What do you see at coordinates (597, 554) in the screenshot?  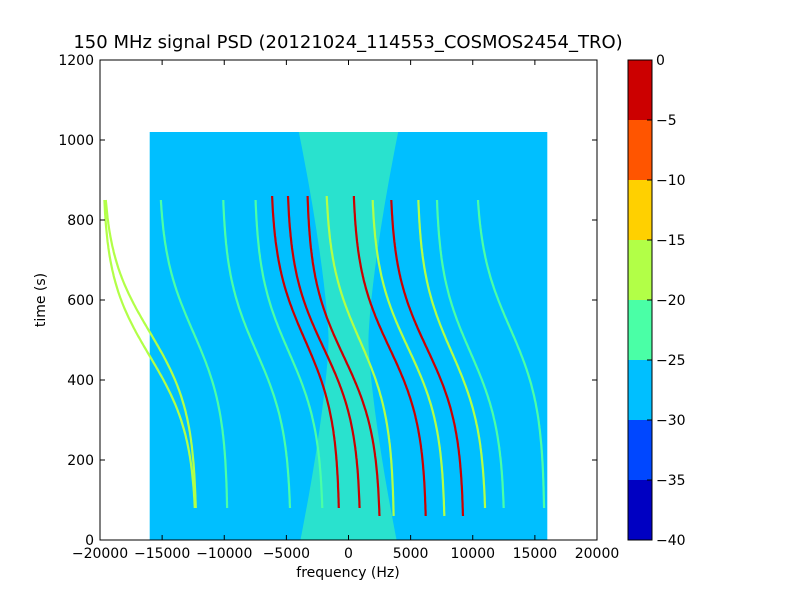 I see `x-tick-label: 20000` at bounding box center [597, 554].